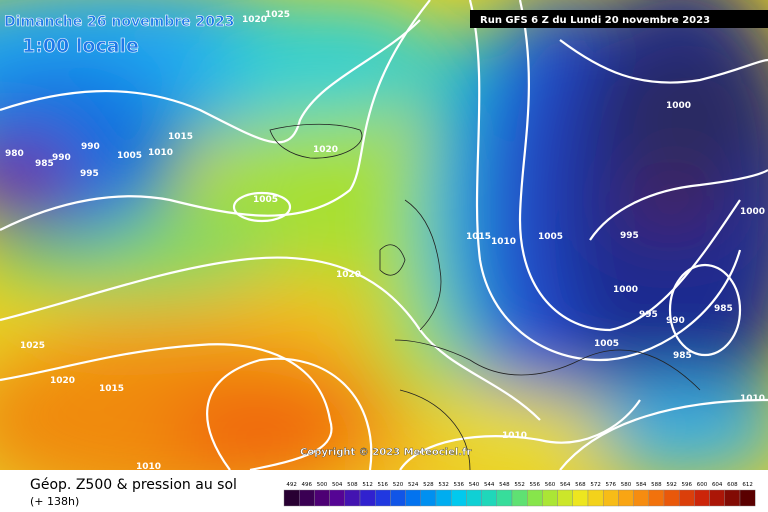 Image resolution: width=768 pixels, height=512 pixels. I want to click on legend-label: 548, so click(504, 485).